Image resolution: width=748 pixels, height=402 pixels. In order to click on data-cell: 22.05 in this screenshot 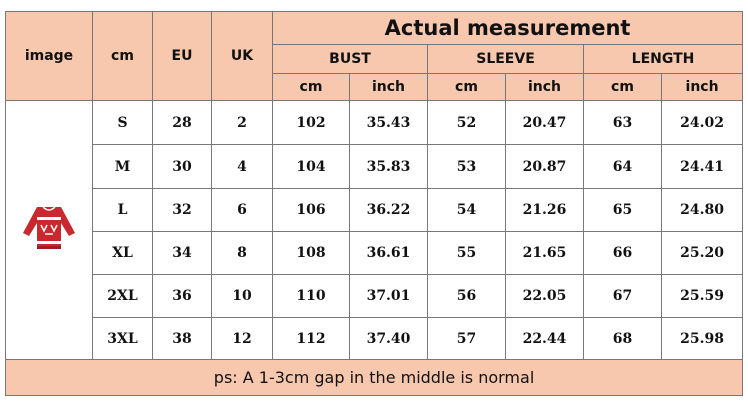, I will do `click(544, 296)`.